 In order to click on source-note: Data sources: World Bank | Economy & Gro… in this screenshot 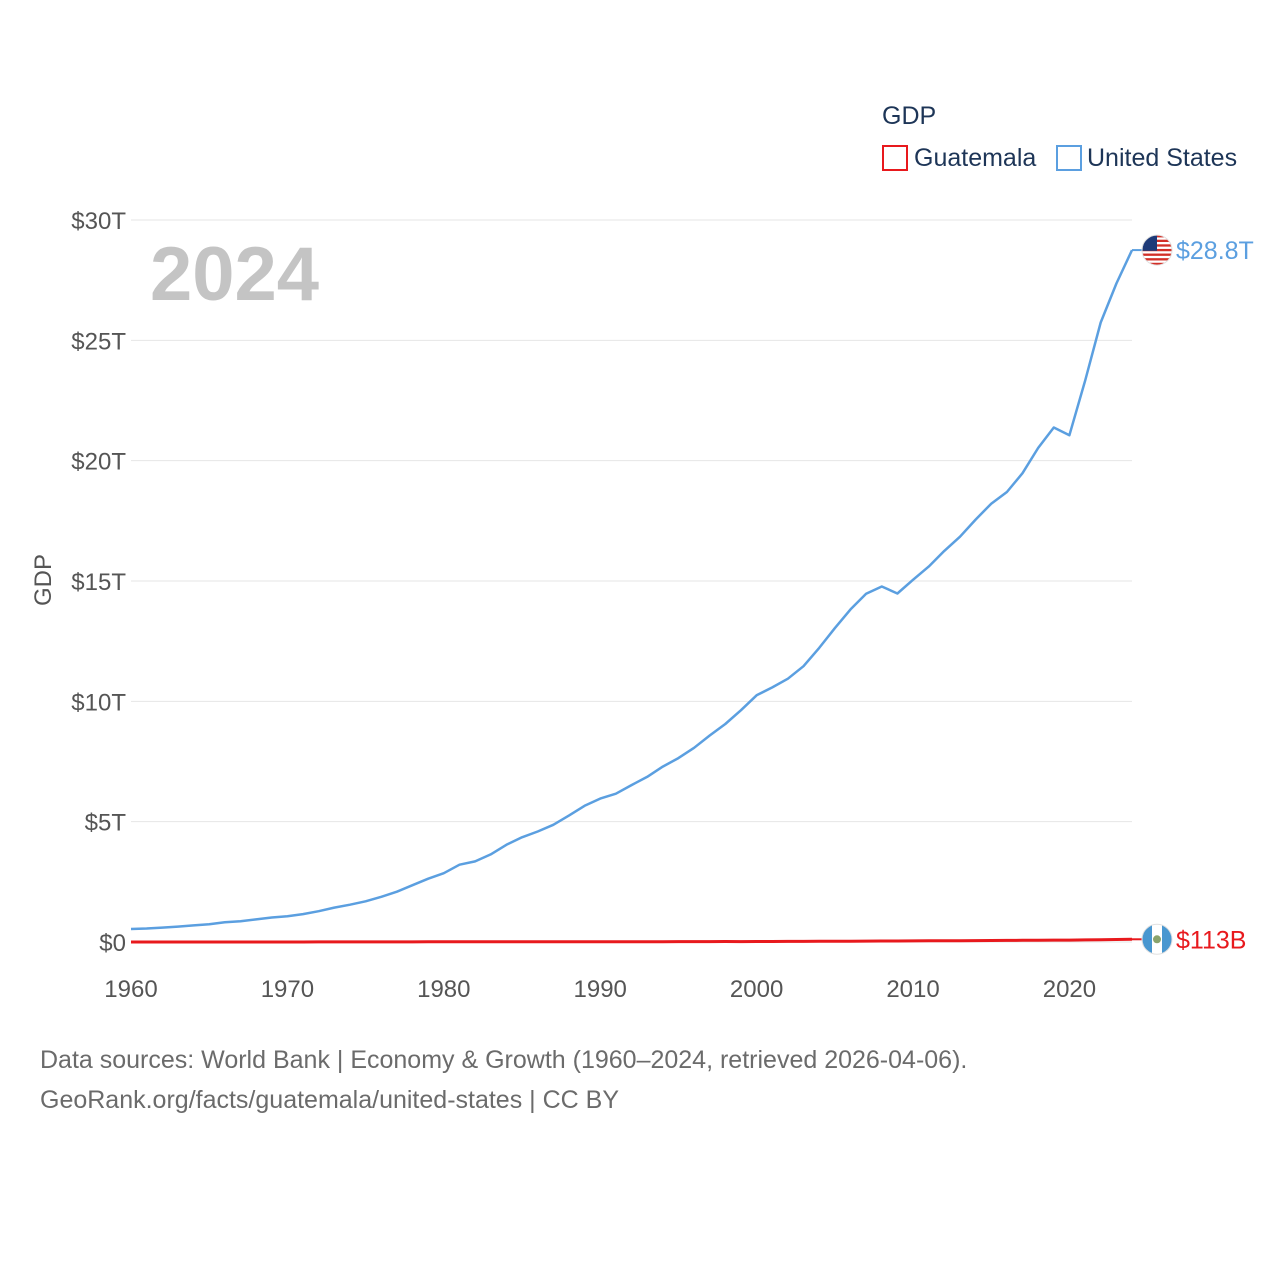, I will do `click(504, 1060)`.